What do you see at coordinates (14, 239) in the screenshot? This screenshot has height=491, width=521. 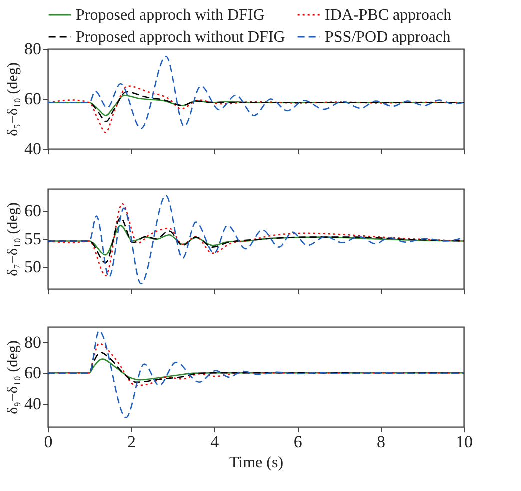 I see `y-axis-title: δ₇−δ₁₀ (deg)` at bounding box center [14, 239].